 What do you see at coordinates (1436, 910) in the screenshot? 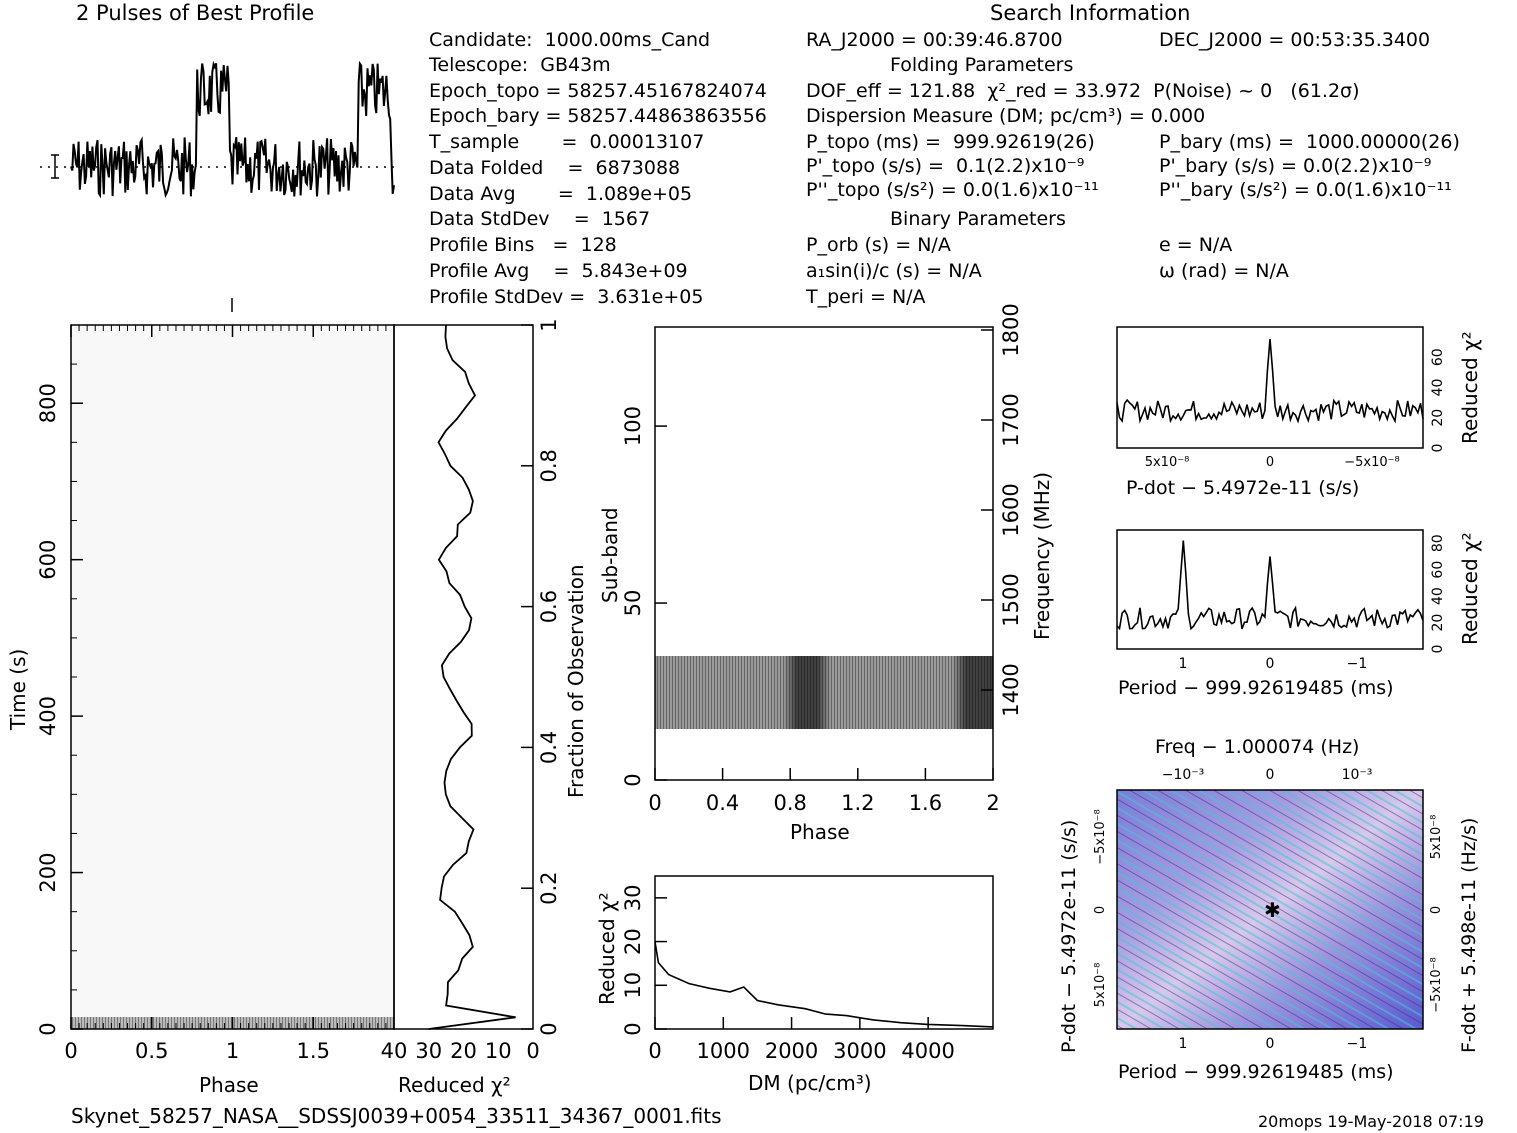
I see `y-tick-label-right: 0` at bounding box center [1436, 910].